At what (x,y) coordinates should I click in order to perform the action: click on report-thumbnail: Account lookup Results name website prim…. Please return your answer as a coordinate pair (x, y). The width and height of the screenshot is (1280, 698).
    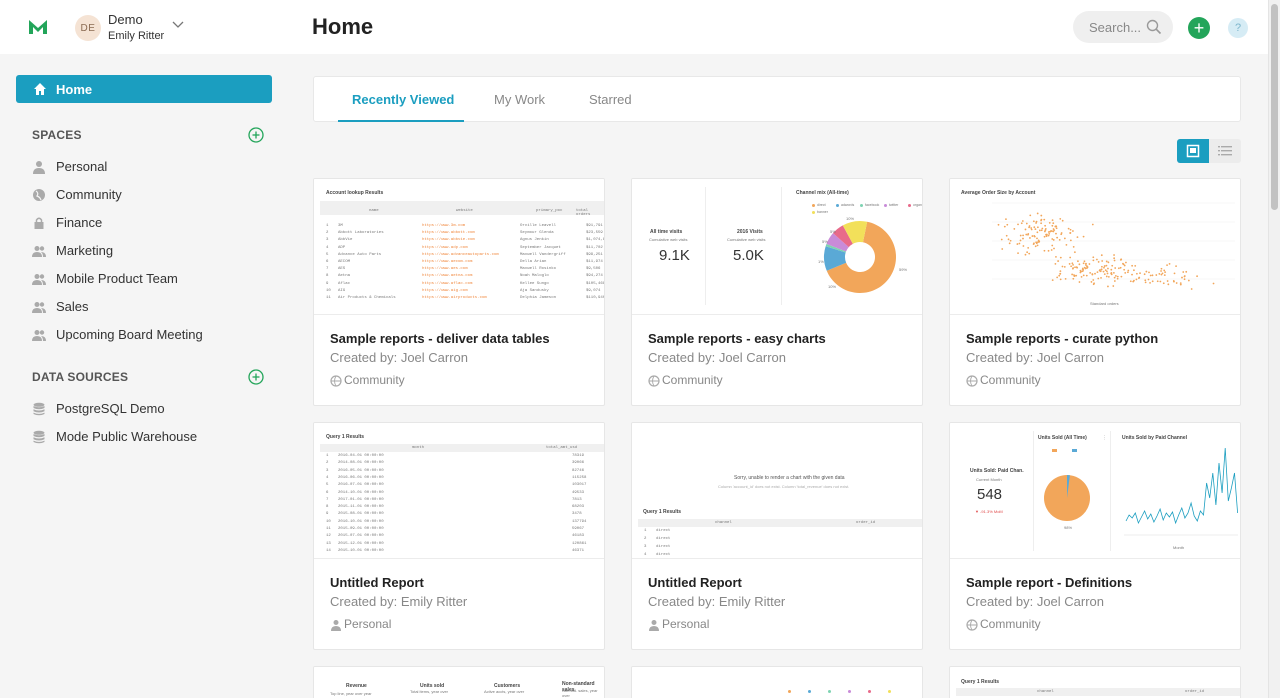
    Looking at the image, I should click on (459, 247).